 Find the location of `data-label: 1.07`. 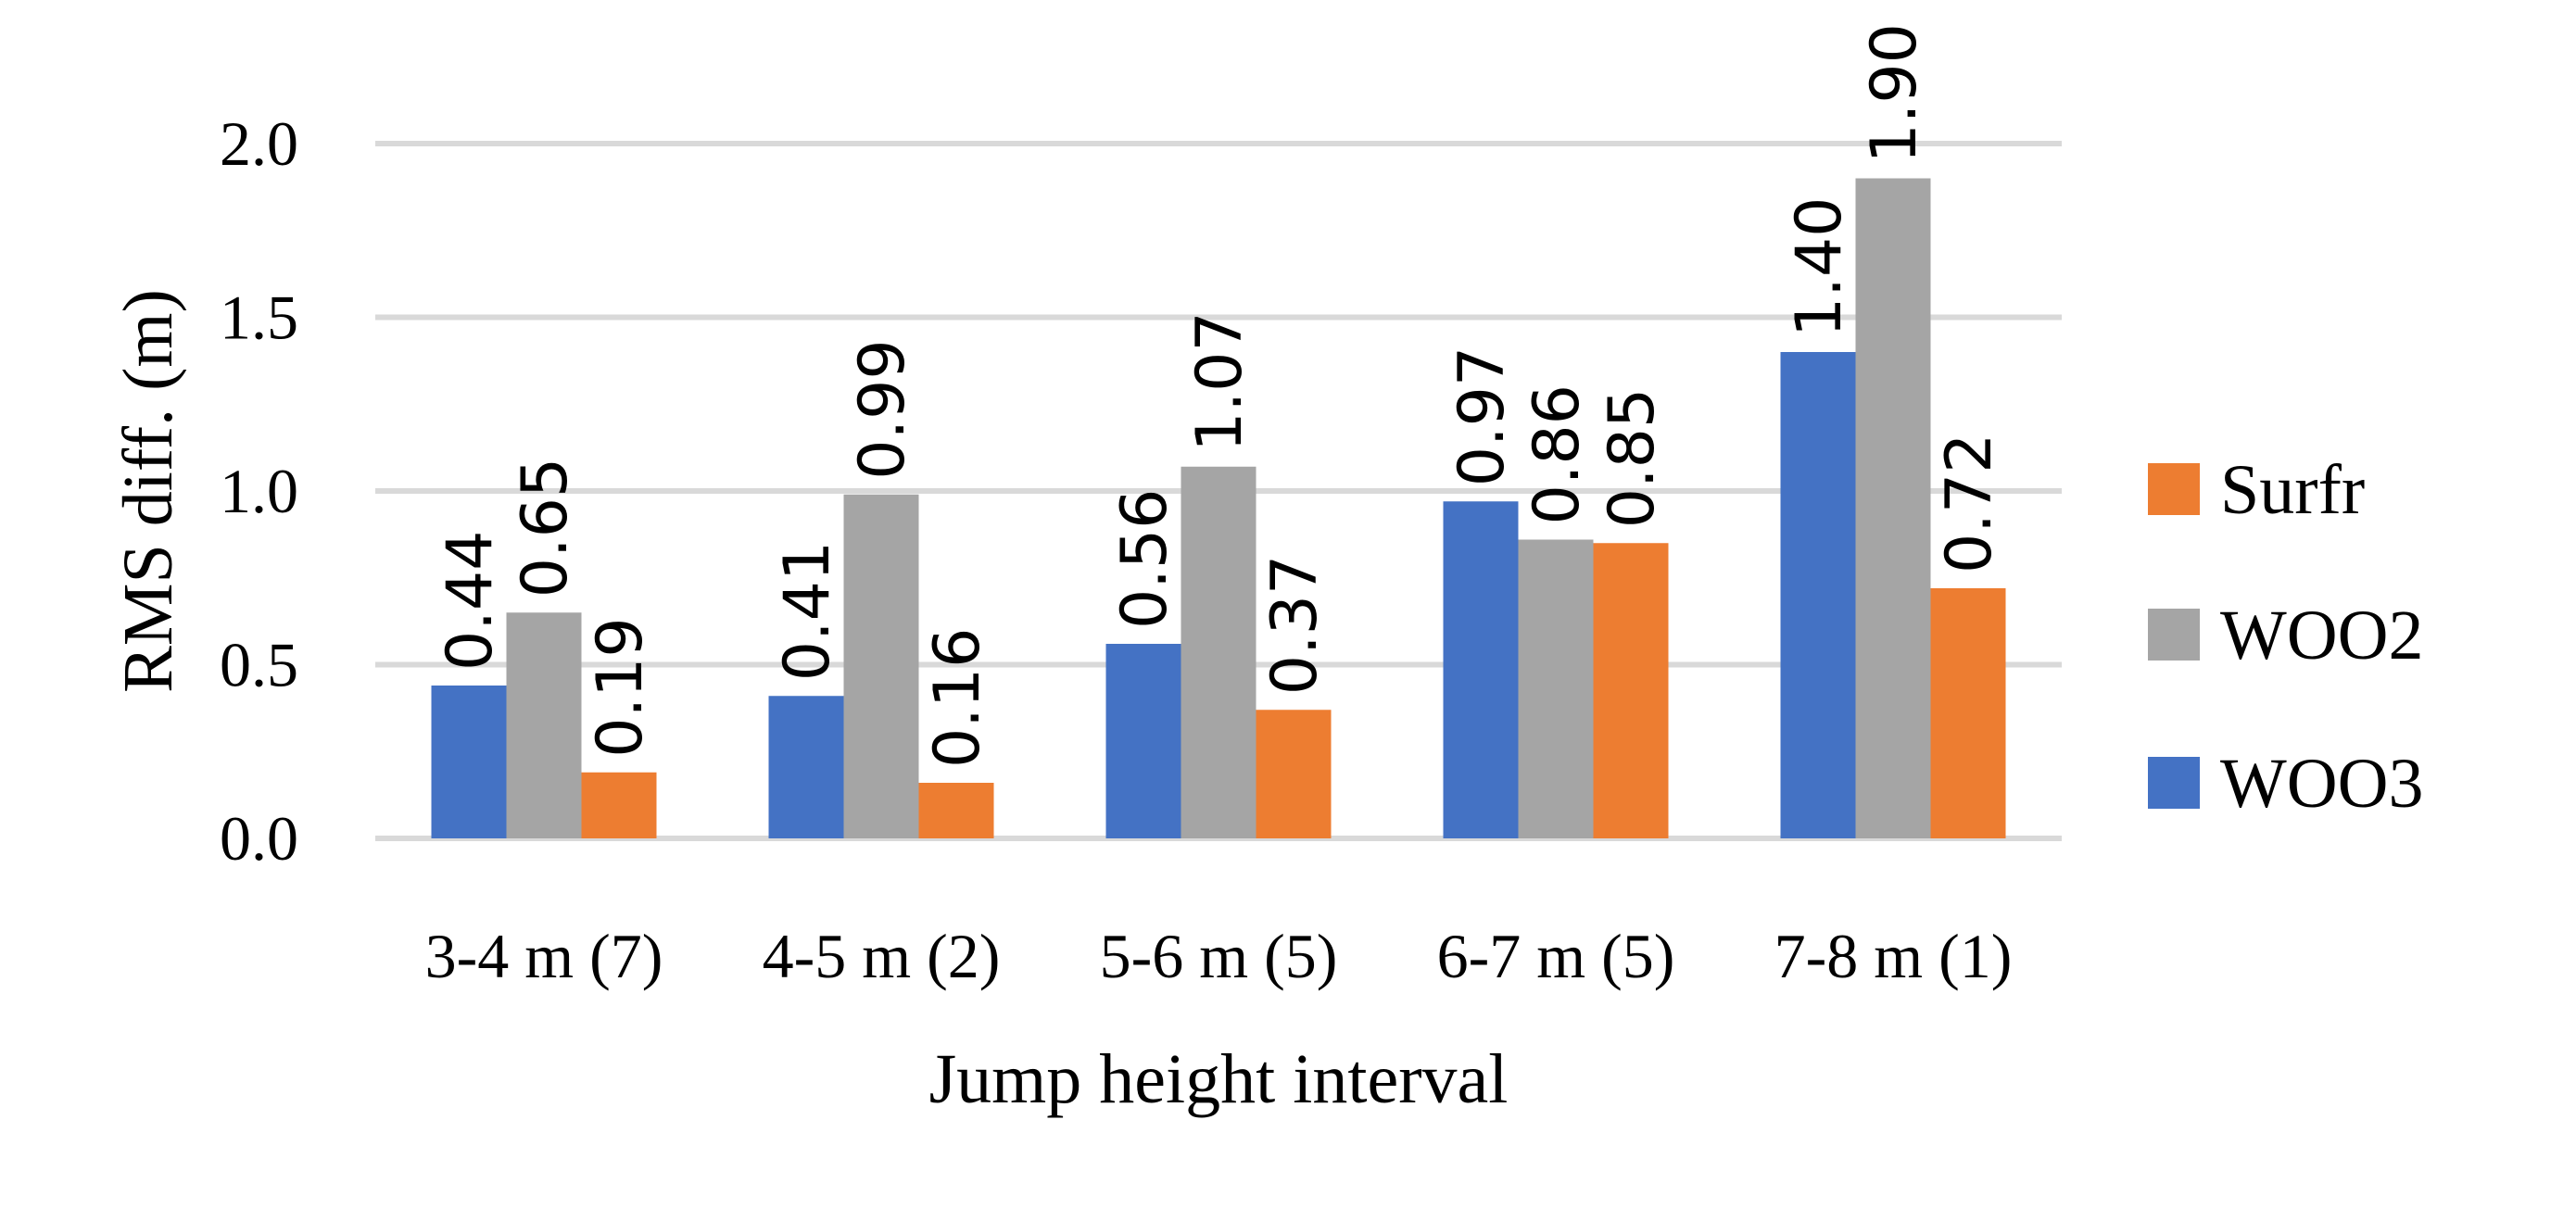

data-label: 1.07 is located at coordinates (1219, 381).